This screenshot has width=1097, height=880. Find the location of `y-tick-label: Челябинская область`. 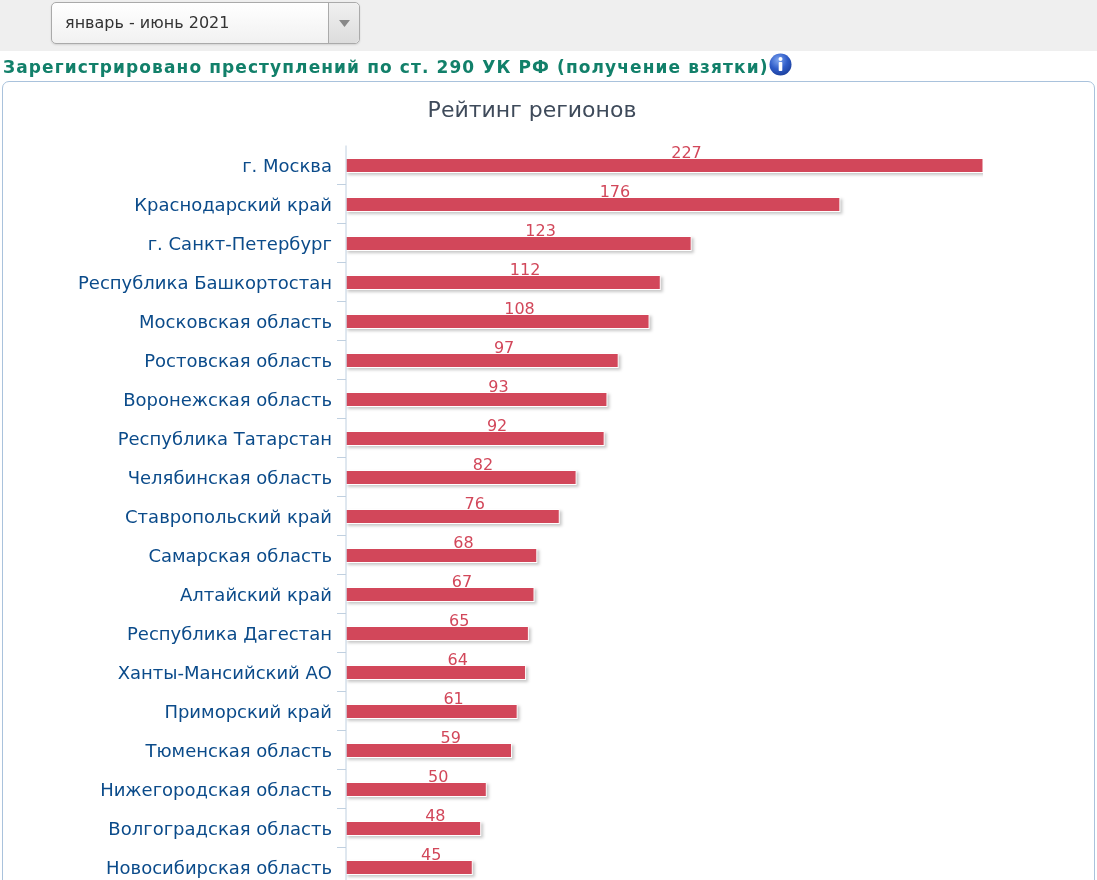

y-tick-label: Челябинская область is located at coordinates (229, 477).